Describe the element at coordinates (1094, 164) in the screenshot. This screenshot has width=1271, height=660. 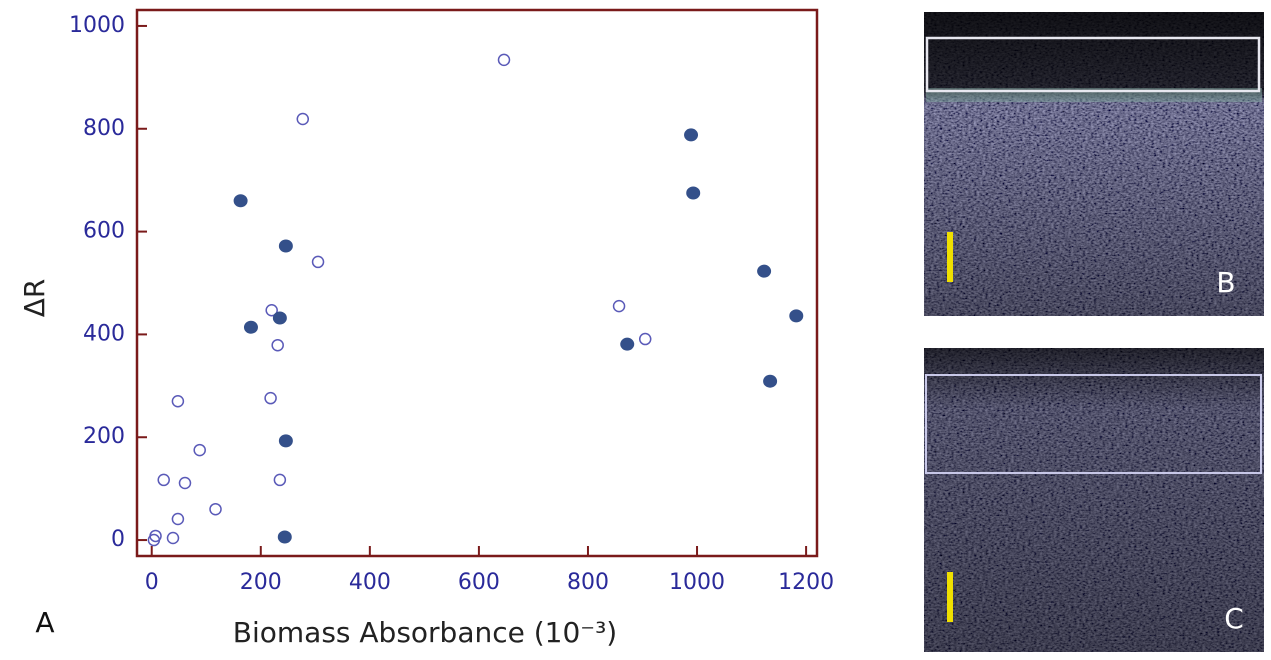
I see `image-panel-b: B` at that location.